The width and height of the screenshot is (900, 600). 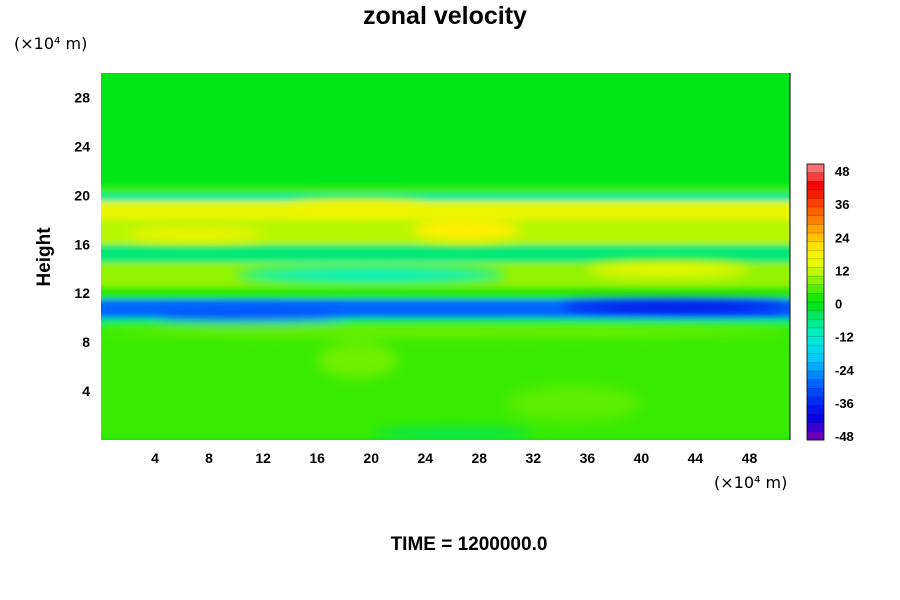 I want to click on colorbar-tick-label: 12, so click(x=842, y=270).